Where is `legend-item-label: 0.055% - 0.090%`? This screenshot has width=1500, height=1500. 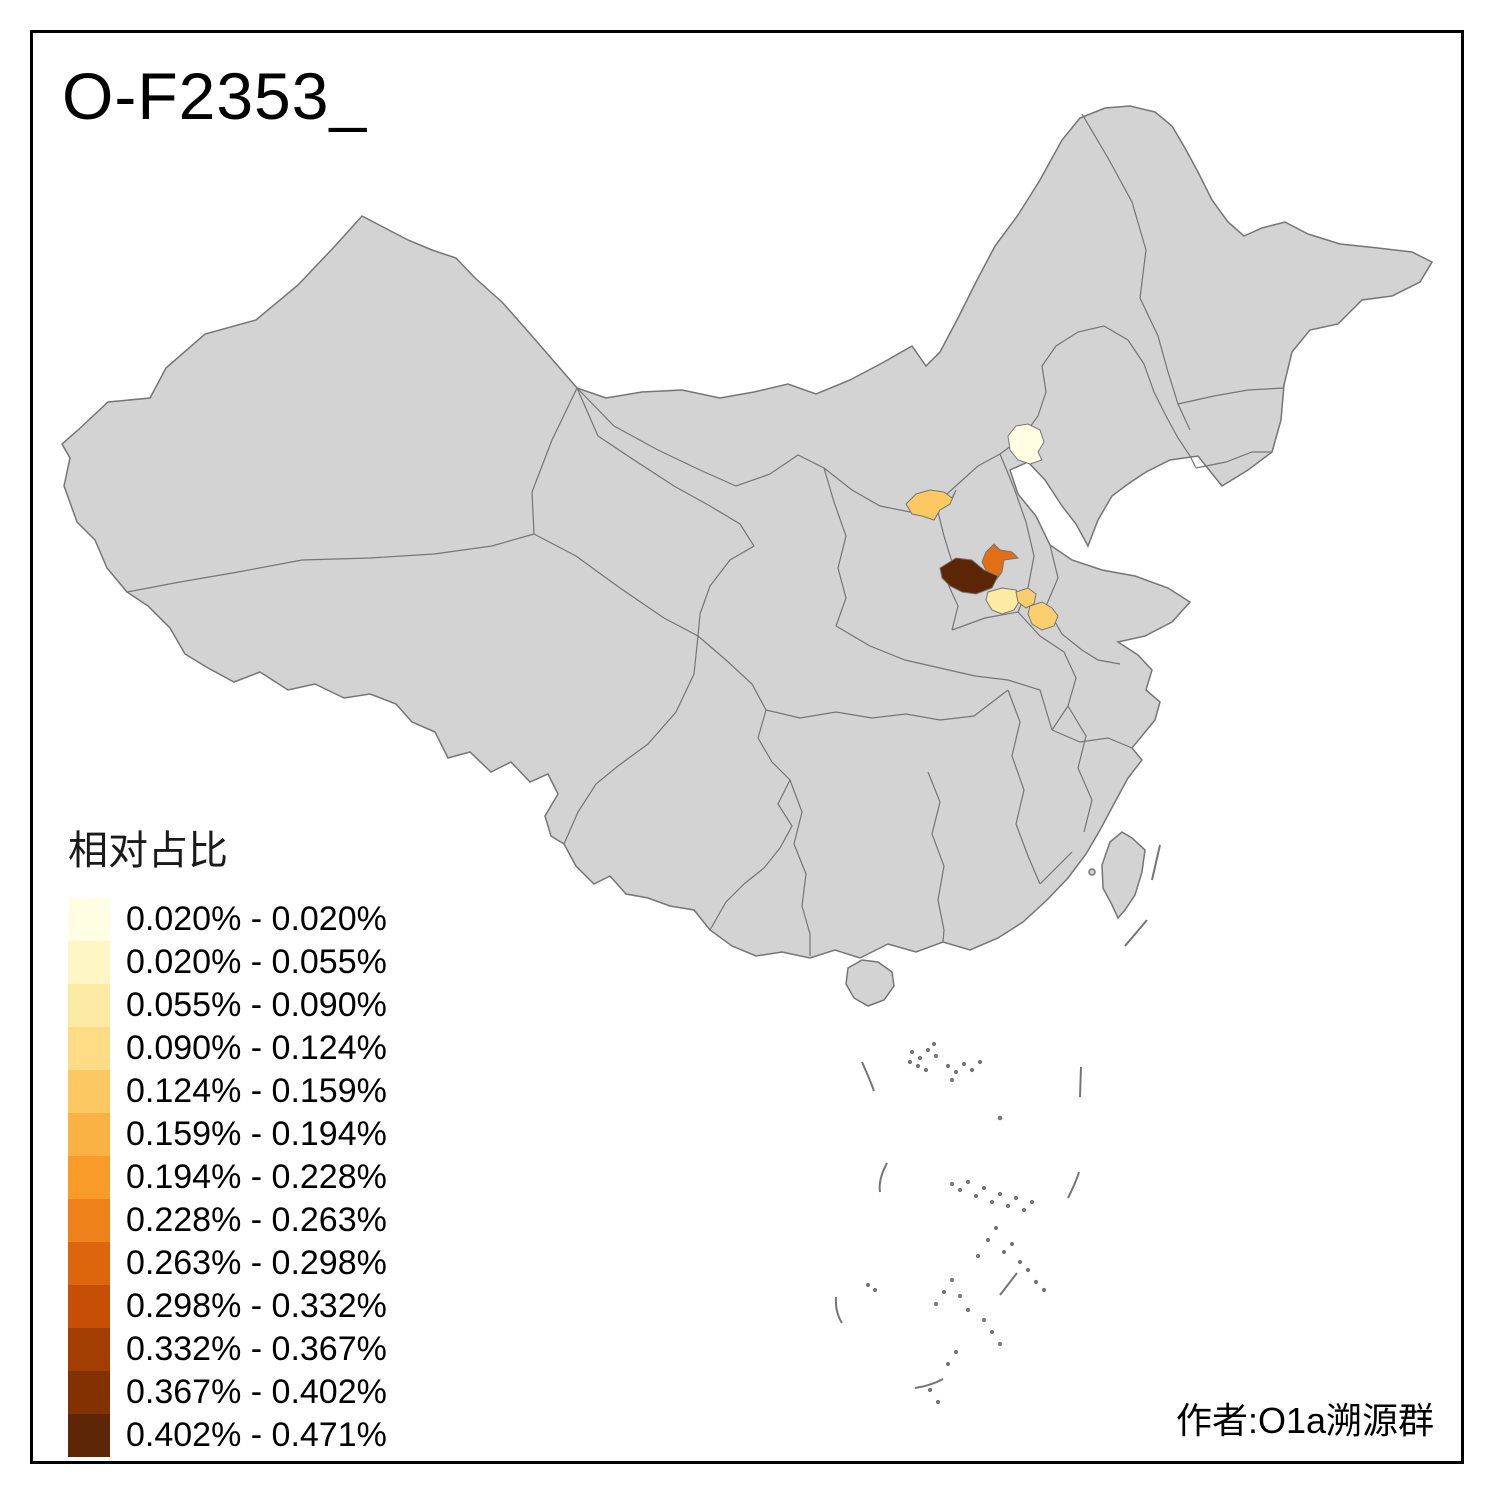 legend-item-label: 0.055% - 0.090% is located at coordinates (256, 1005).